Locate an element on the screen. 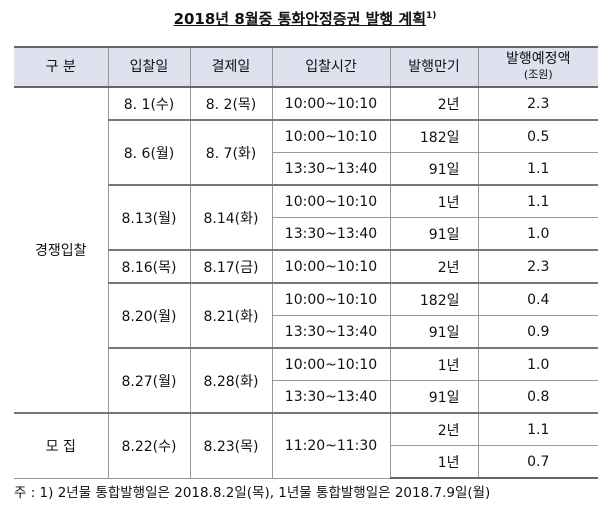 This screenshot has width=610, height=511. row: 13:30~13:40 91일 0.9 is located at coordinates (306, 332).